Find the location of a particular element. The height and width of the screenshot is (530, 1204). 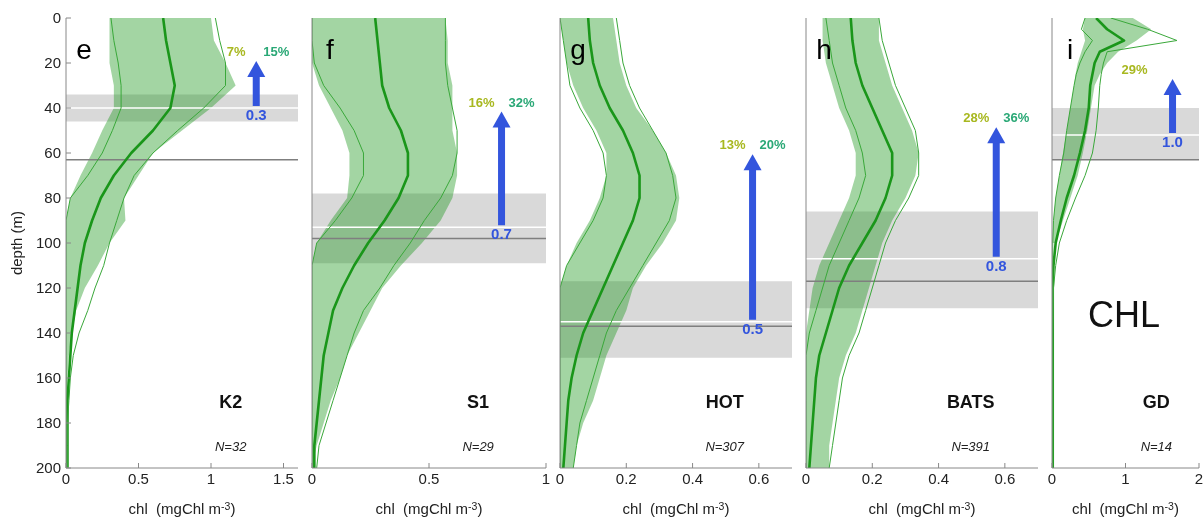

y-tick-label: 60 is located at coordinates (52, 153).